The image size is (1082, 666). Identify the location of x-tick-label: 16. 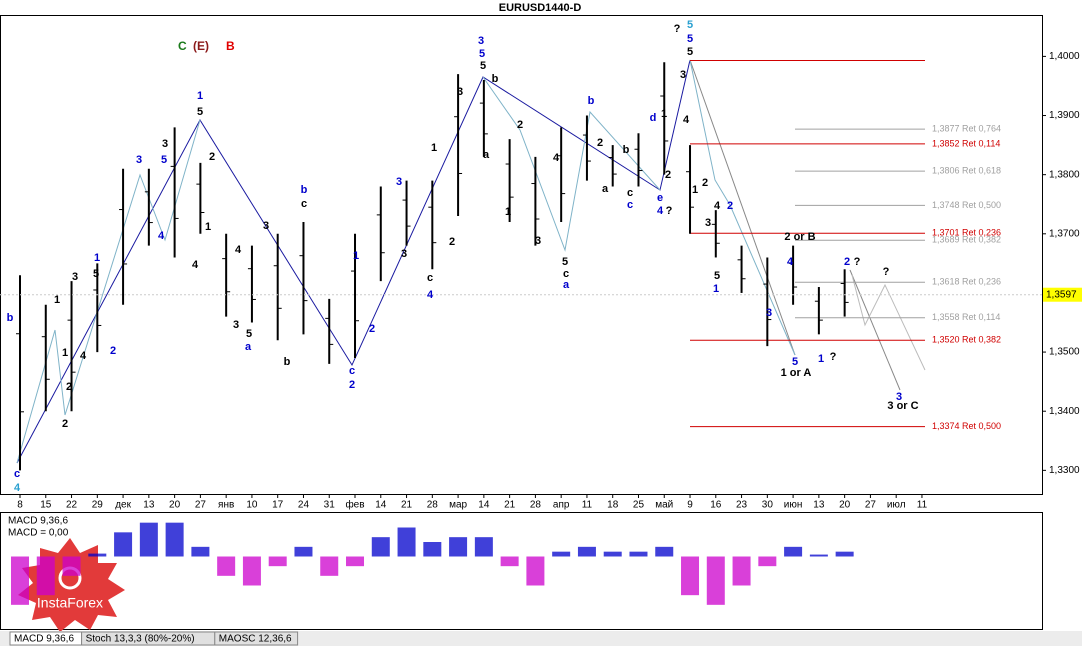
(716, 505).